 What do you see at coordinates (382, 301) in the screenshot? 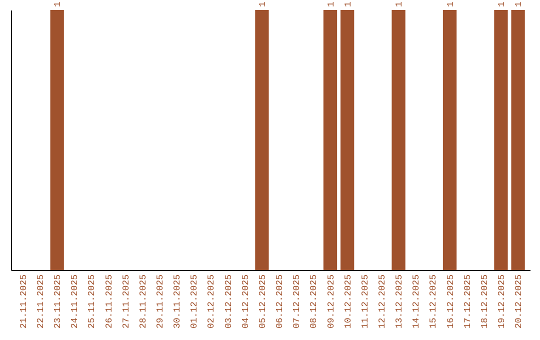
I see `x-tick-label: 12.12.2025` at bounding box center [382, 301].